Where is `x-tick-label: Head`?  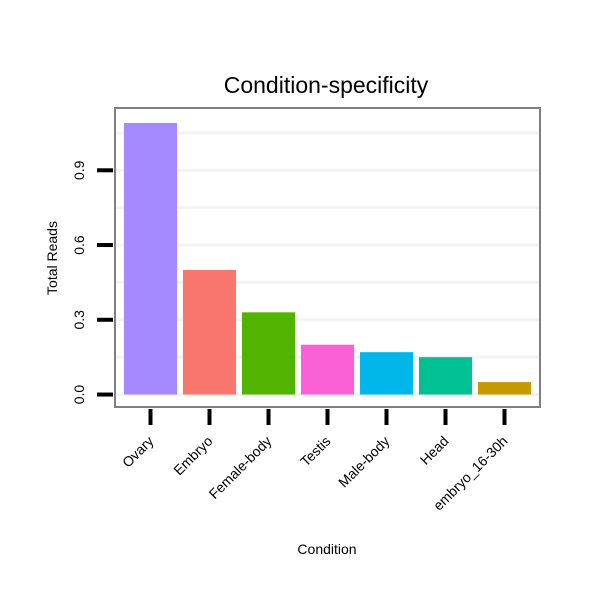 x-tick-label: Head is located at coordinates (434, 450).